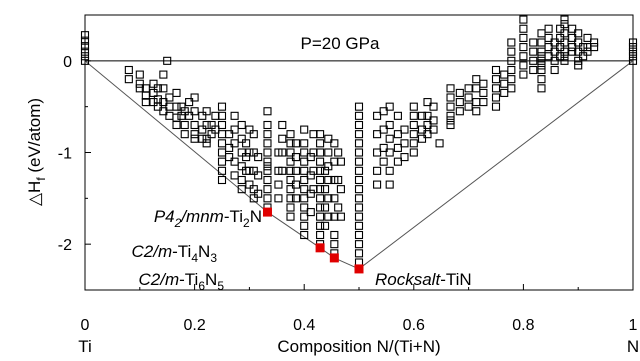 The height and width of the screenshot is (361, 640). Describe the element at coordinates (455, 279) in the screenshot. I see `phase-label-part: -TiN` at that location.